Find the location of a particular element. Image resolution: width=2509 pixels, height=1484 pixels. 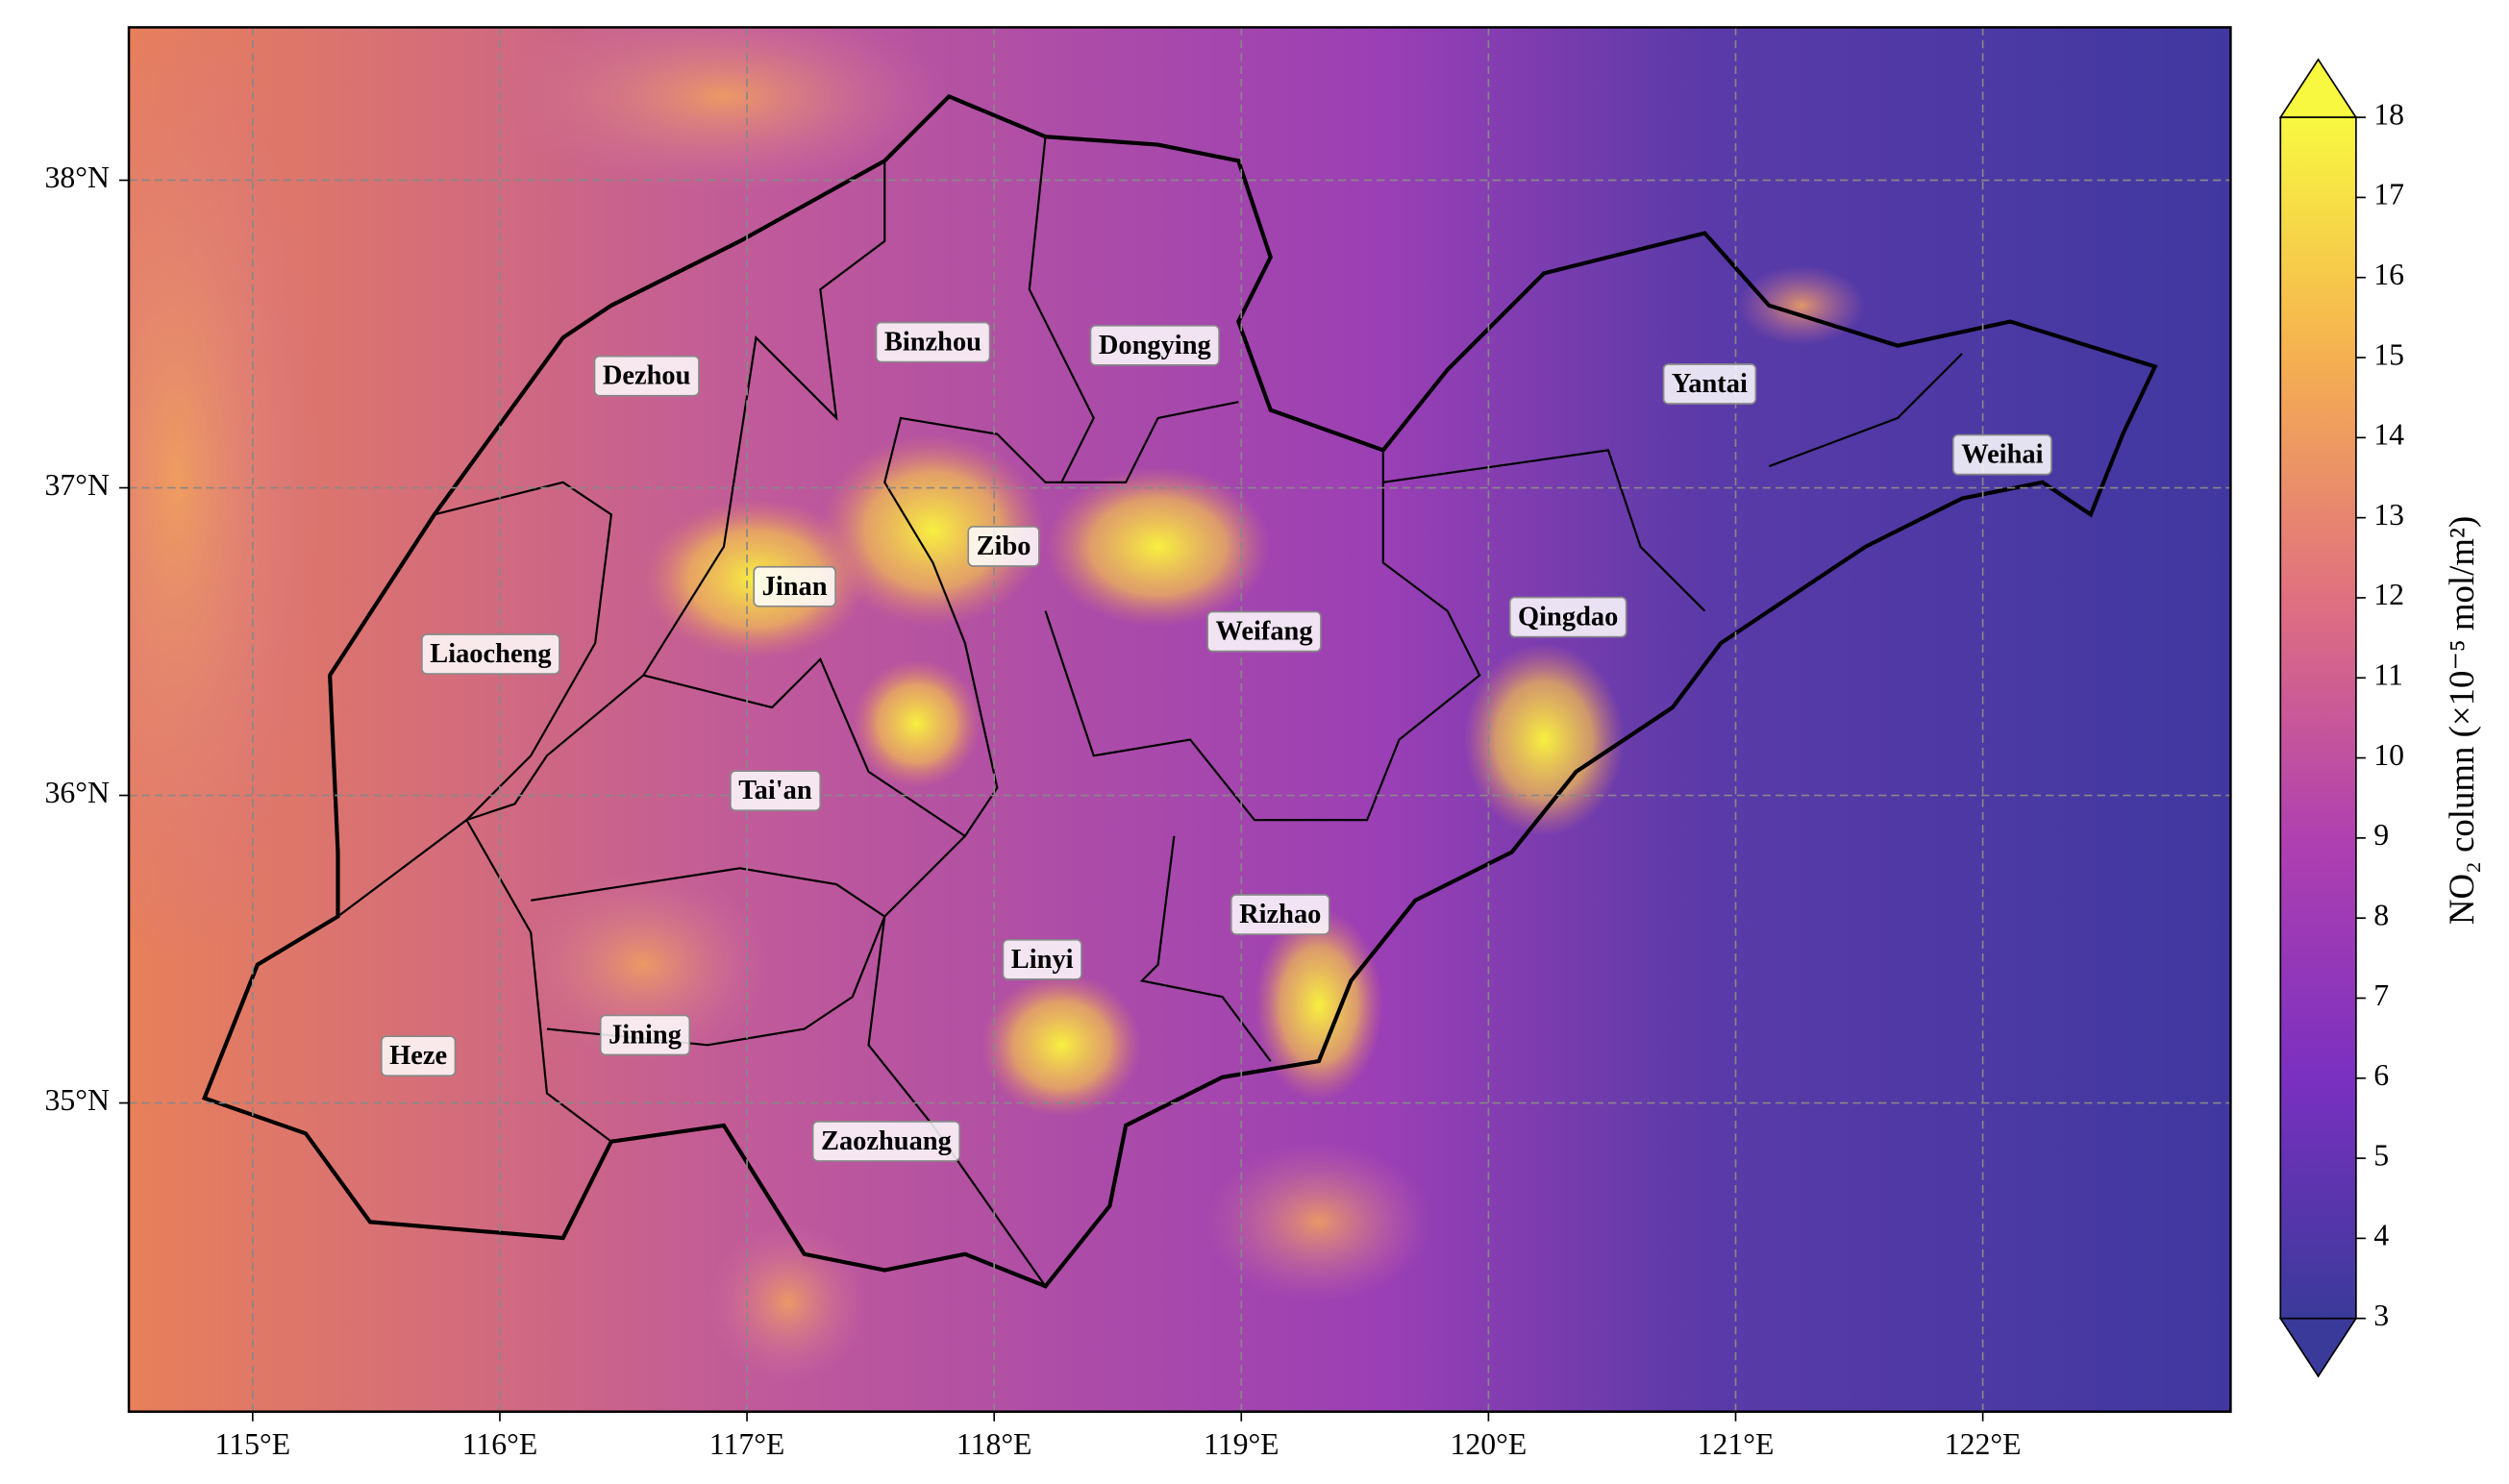

city-name: Weifang is located at coordinates (1264, 632).